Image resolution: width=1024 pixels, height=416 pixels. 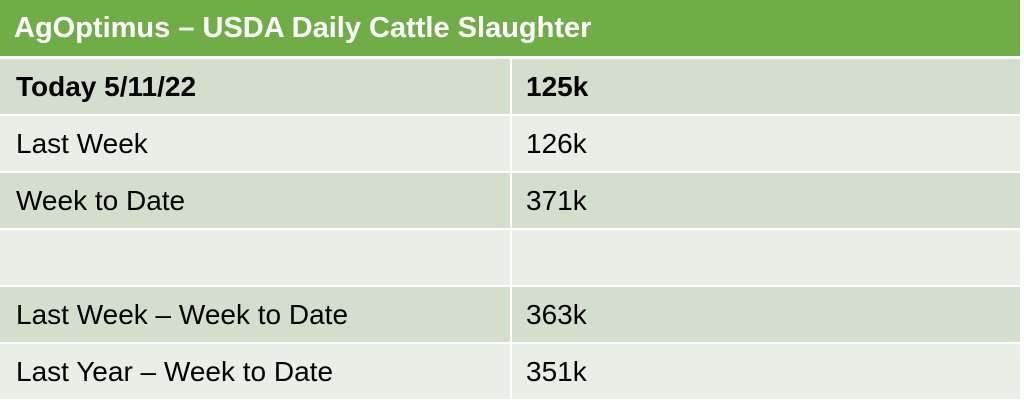 What do you see at coordinates (557, 86) in the screenshot?
I see `row-value: 125k` at bounding box center [557, 86].